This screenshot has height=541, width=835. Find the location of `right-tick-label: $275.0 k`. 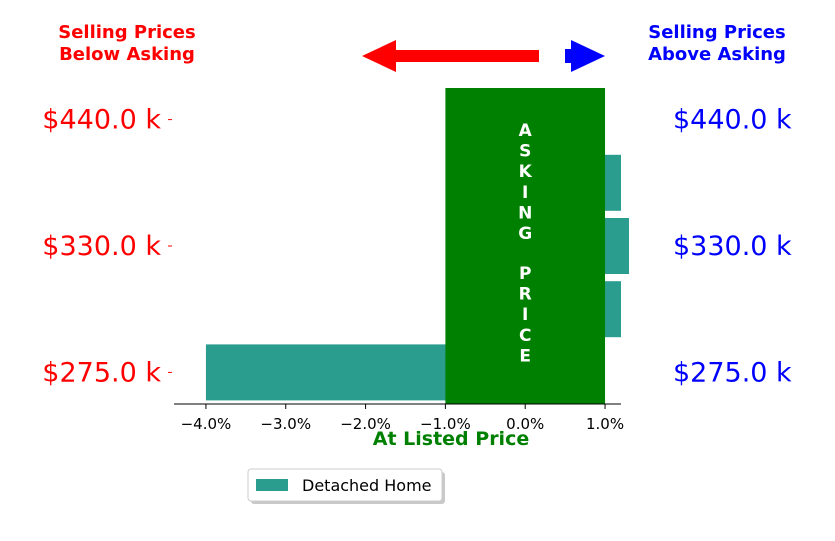

right-tick-label: $275.0 k is located at coordinates (732, 372).